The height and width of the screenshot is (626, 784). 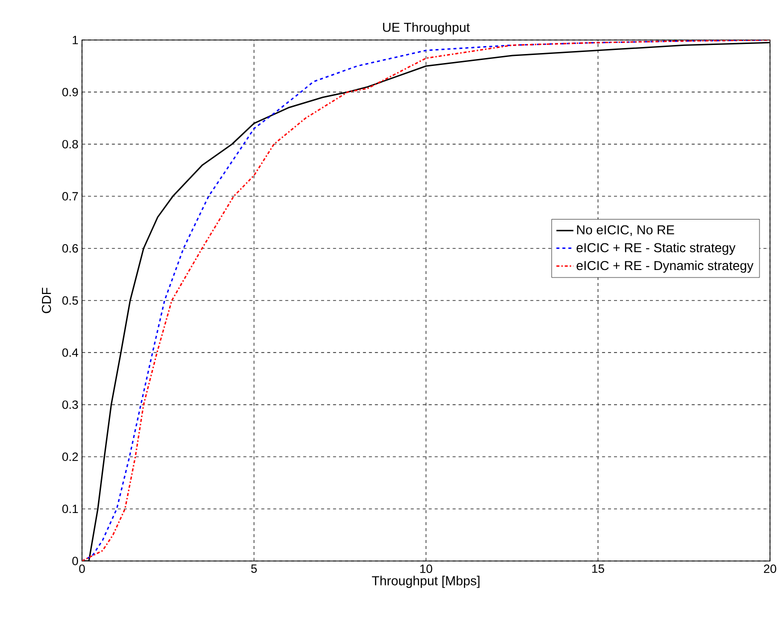 What do you see at coordinates (70, 457) in the screenshot?
I see `y-tick-label: 0.2` at bounding box center [70, 457].